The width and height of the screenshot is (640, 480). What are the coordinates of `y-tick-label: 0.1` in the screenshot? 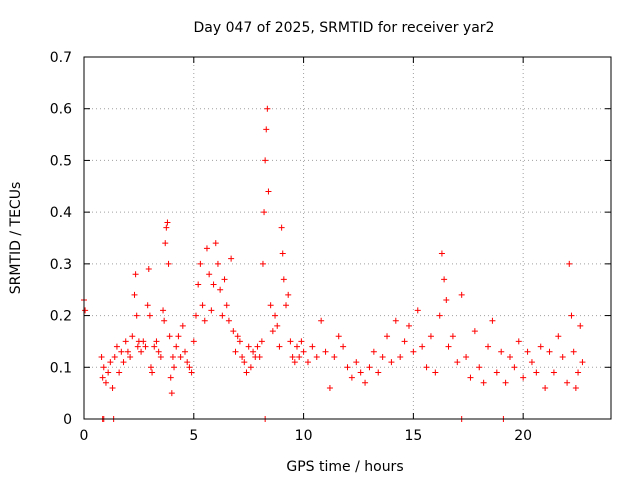 It's located at (61, 368).